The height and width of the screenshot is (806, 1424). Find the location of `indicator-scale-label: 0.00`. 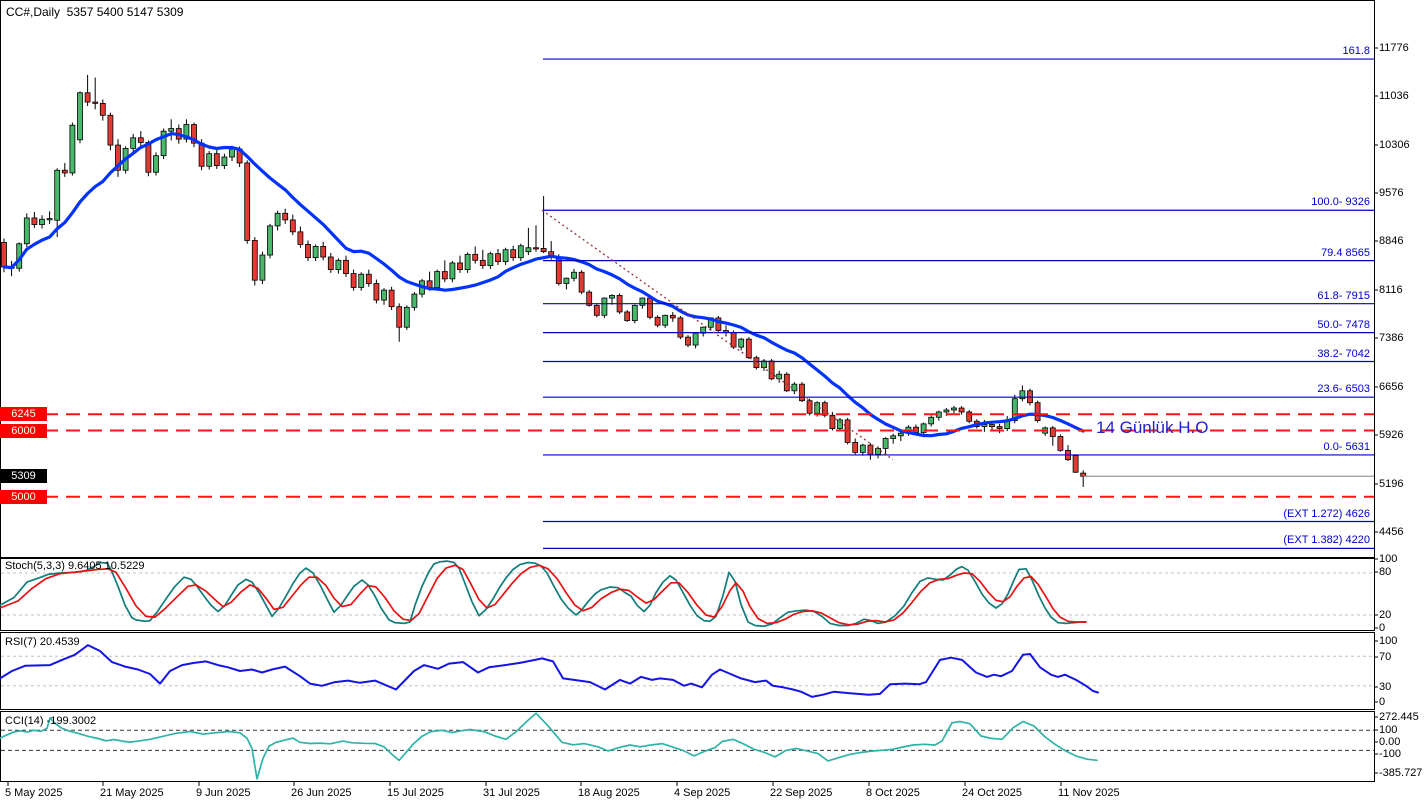

indicator-scale-label: 0.00 is located at coordinates (1390, 742).